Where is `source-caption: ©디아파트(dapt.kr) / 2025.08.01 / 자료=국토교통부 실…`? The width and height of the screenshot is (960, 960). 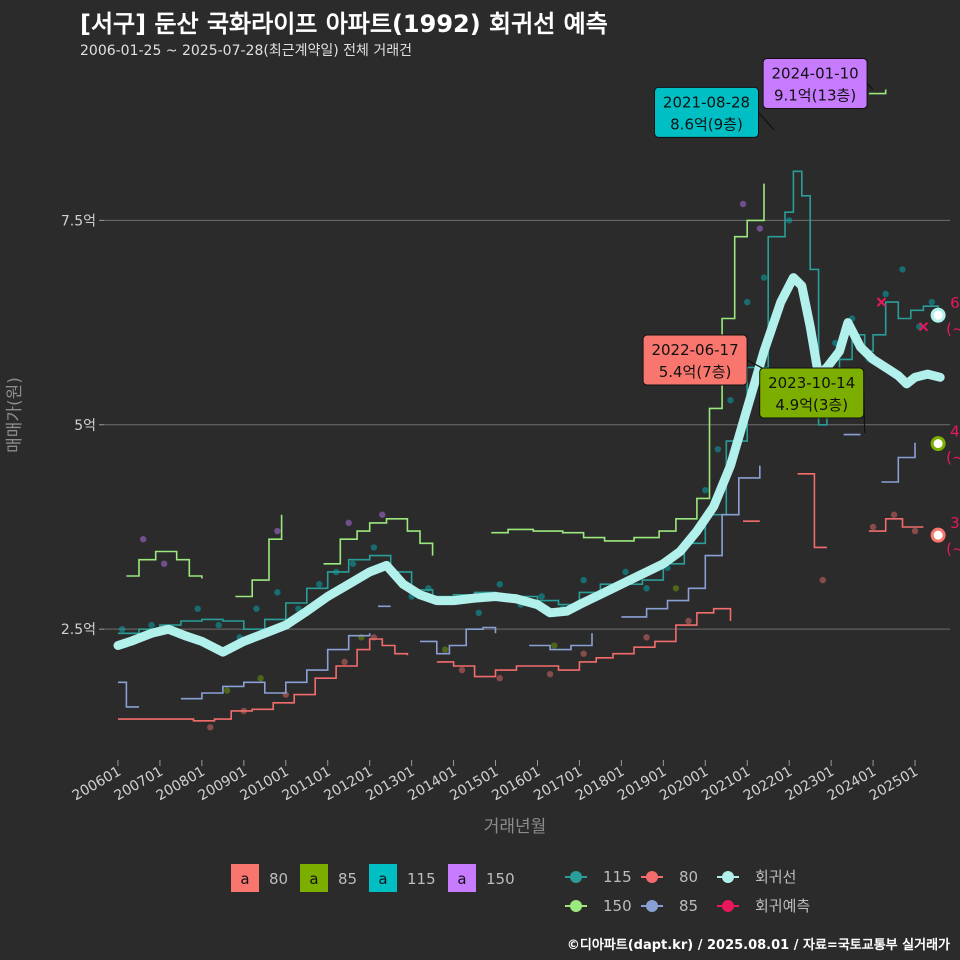
source-caption: ©디아파트(dapt.kr) / 2025.08.01 / 자료=국토교통부 실… is located at coordinates (758, 945).